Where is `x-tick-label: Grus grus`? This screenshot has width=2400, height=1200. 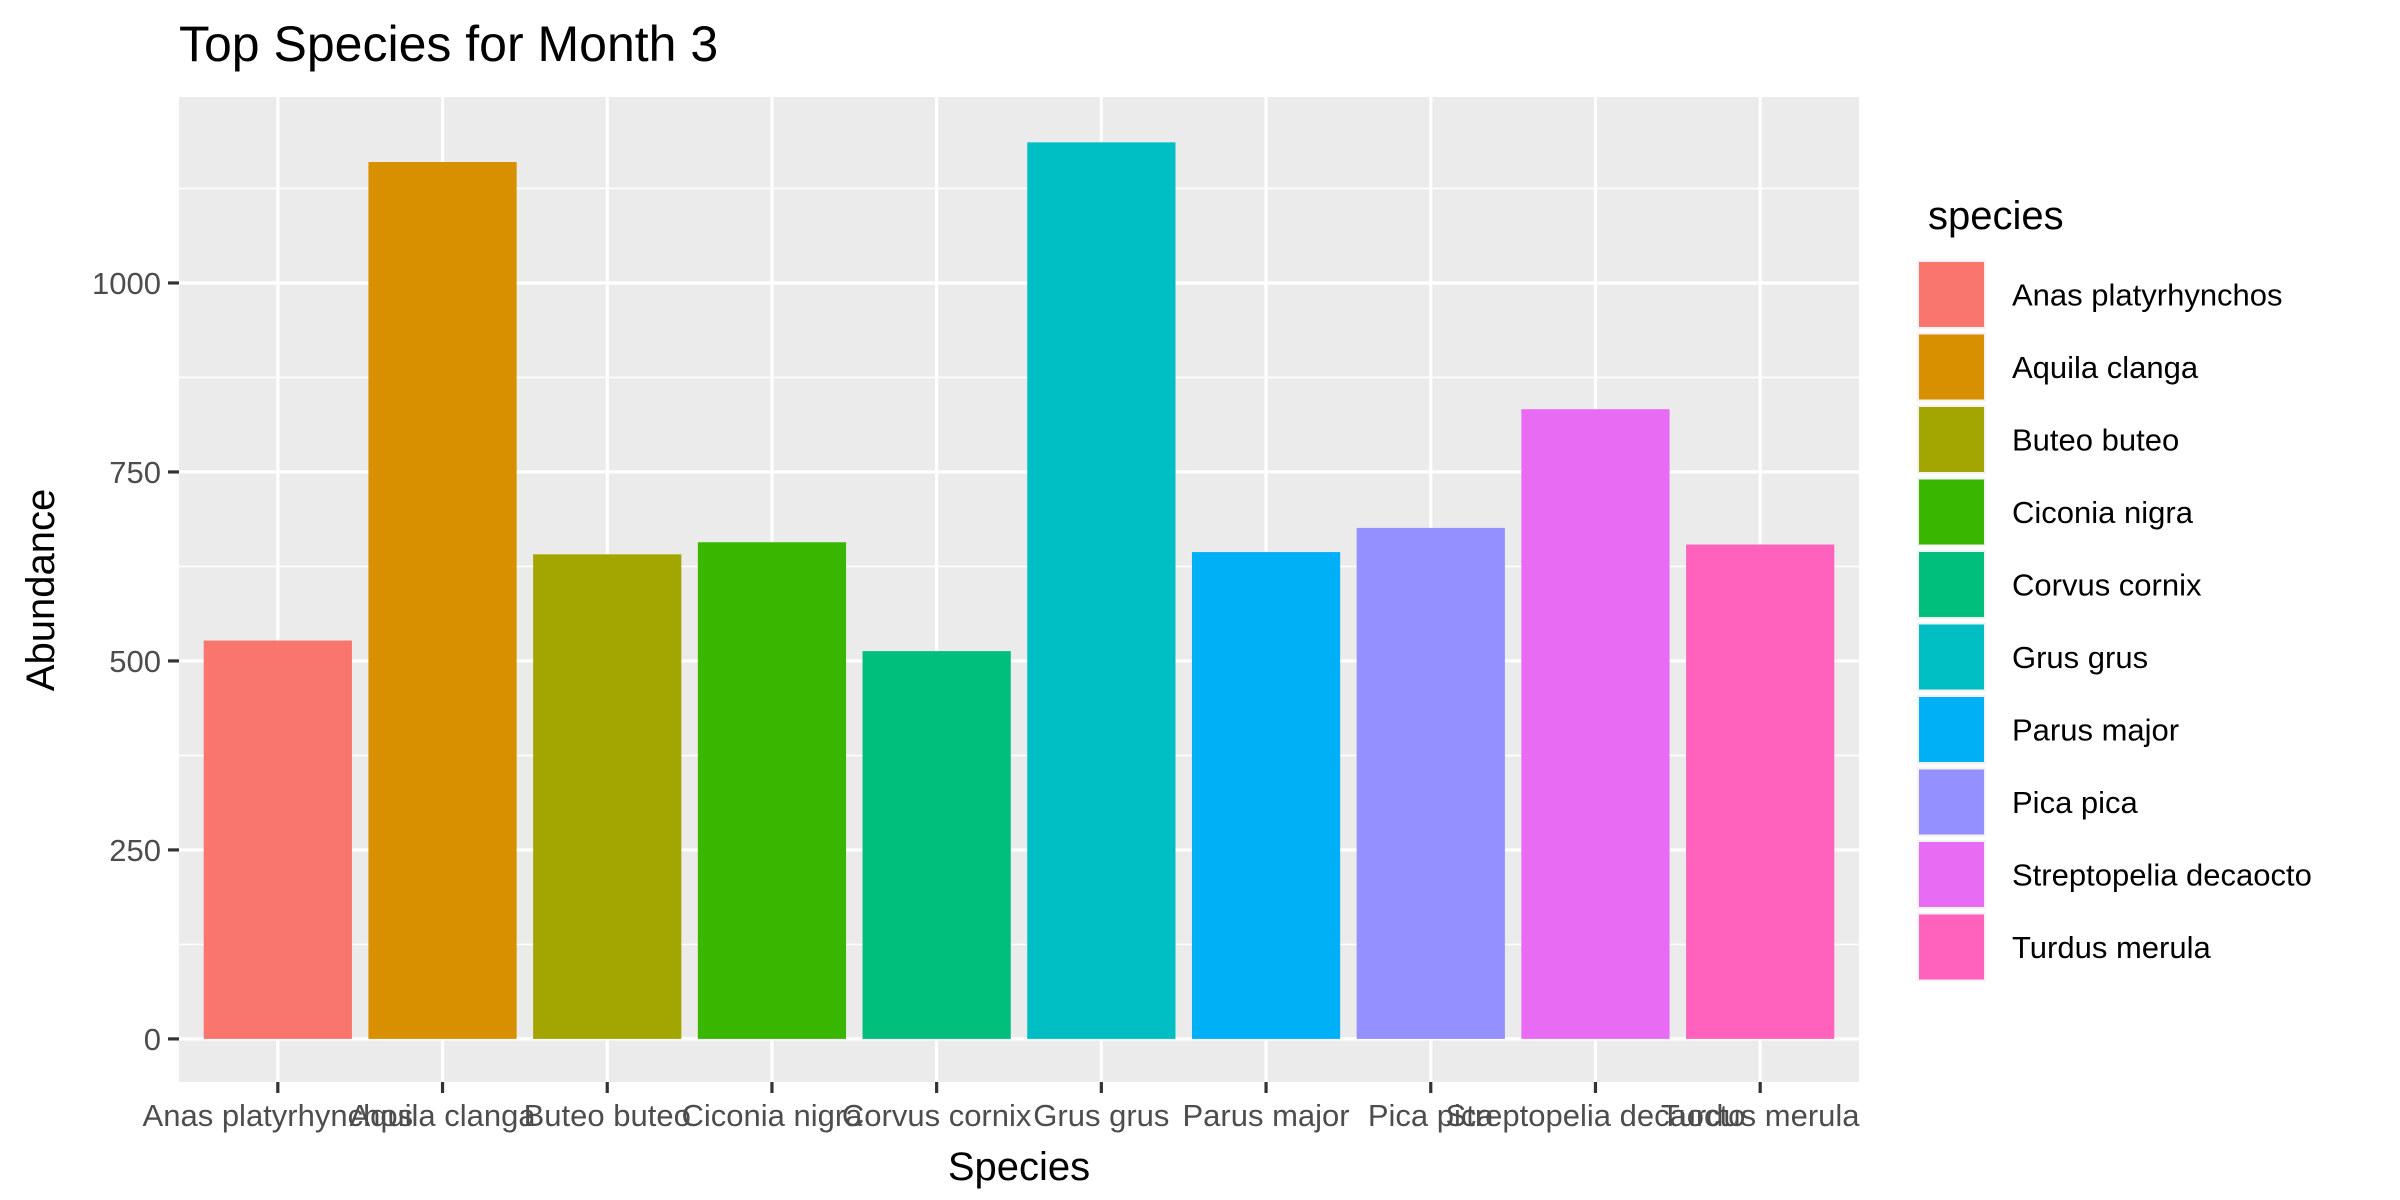
x-tick-label: Grus grus is located at coordinates (1101, 1115).